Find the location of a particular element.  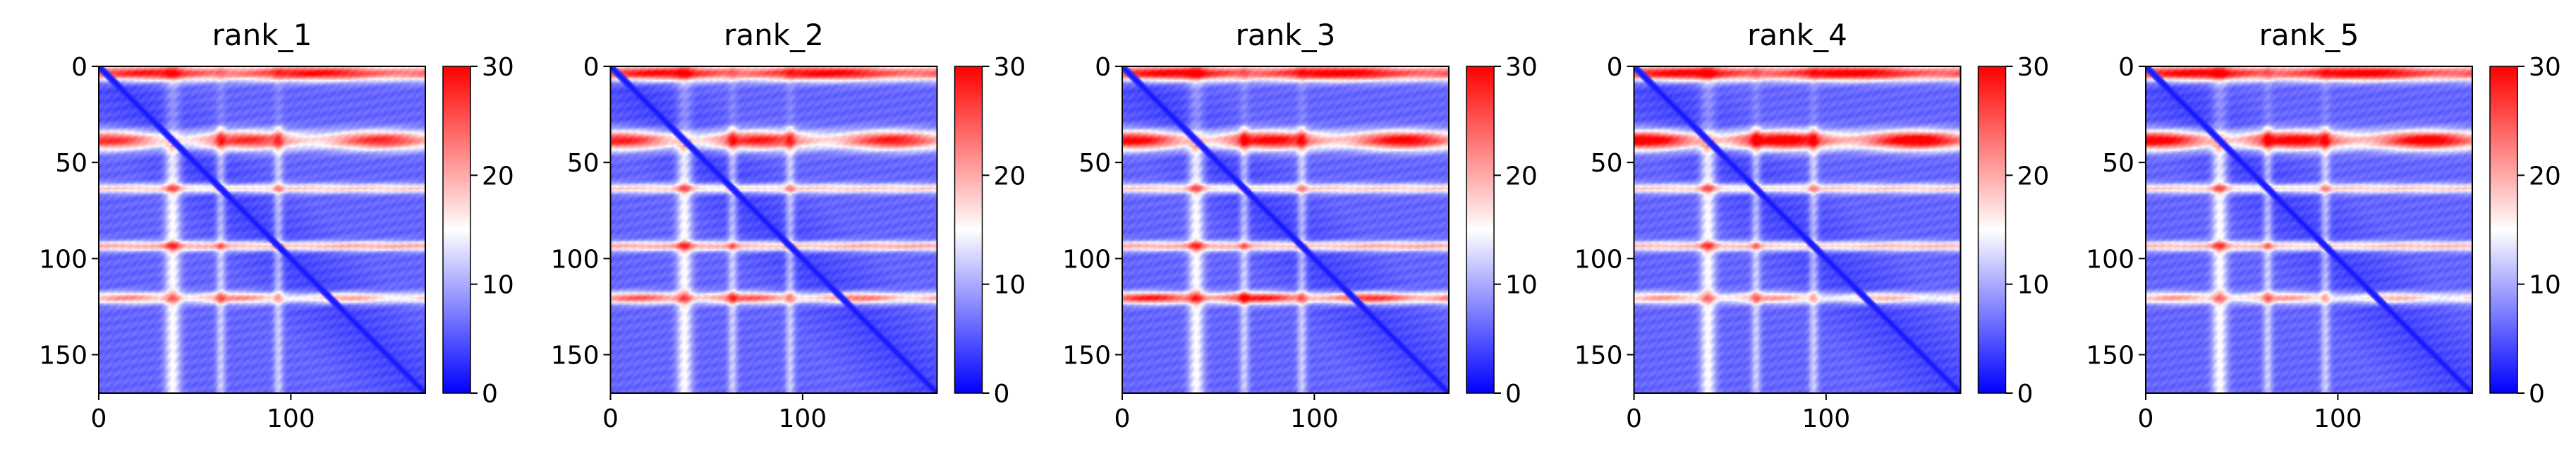

panel-title: rank_1 is located at coordinates (262, 35).